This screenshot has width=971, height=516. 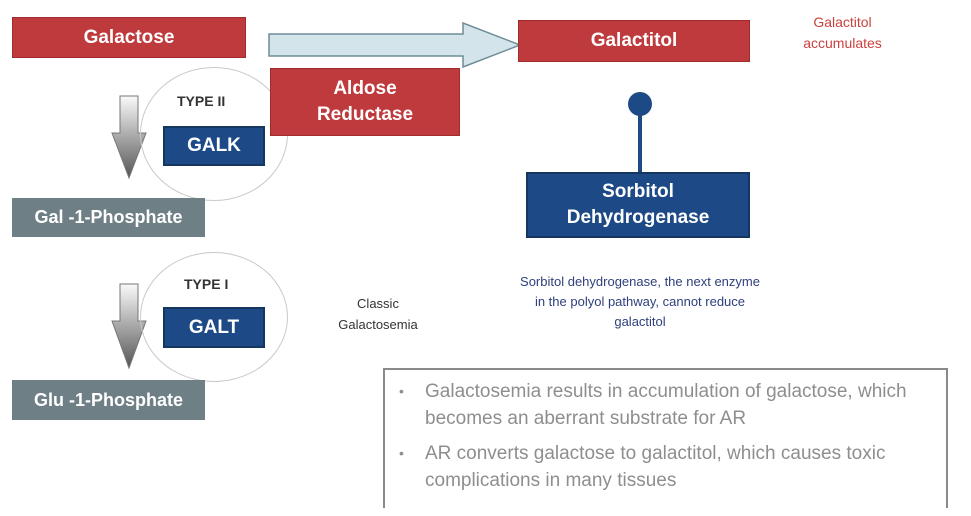 What do you see at coordinates (638, 192) in the screenshot?
I see `sdh-line1: Sorbitol` at bounding box center [638, 192].